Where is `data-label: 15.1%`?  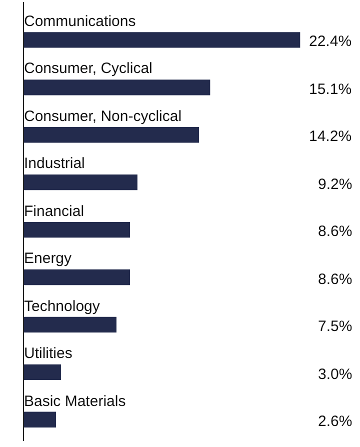 data-label: 15.1% is located at coordinates (330, 89).